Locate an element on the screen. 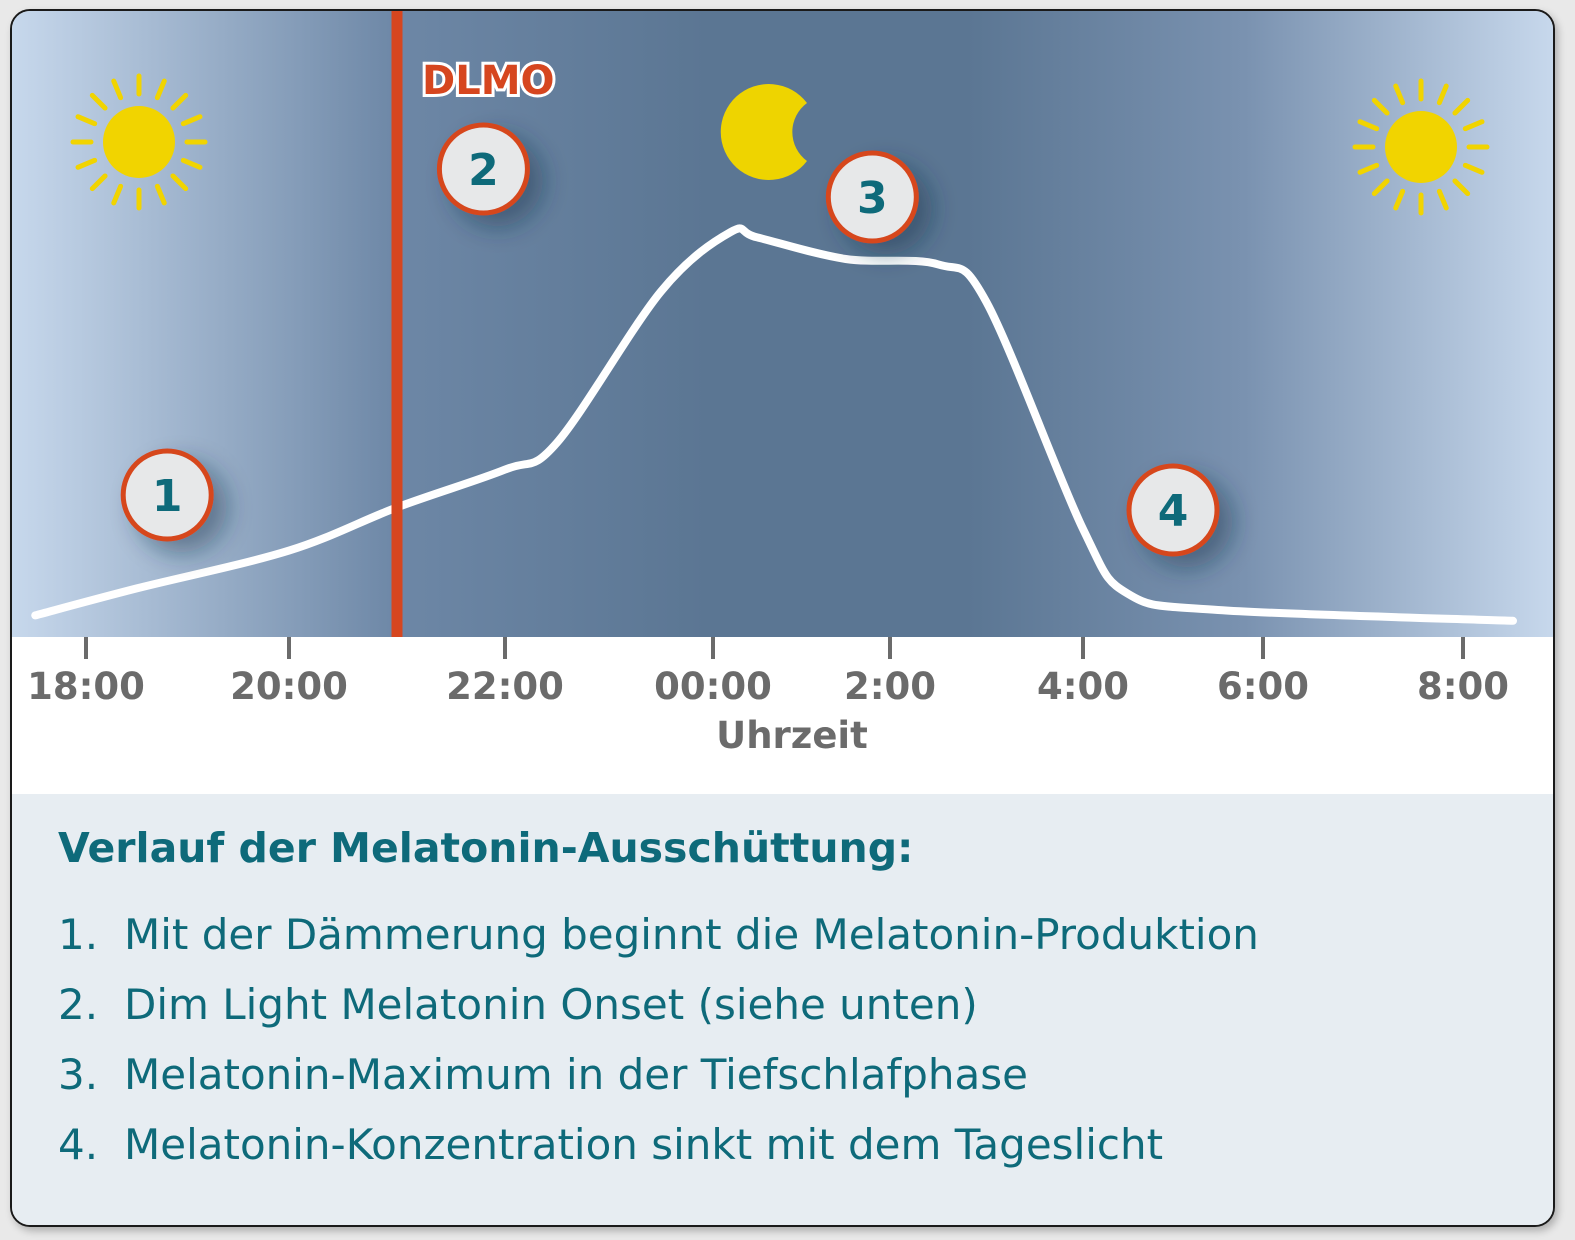  marker-1: 1 is located at coordinates (167, 495).